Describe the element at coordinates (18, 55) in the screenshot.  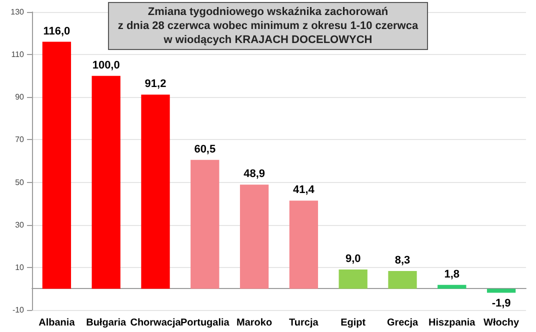
I see `y-tick-label: 110` at that location.